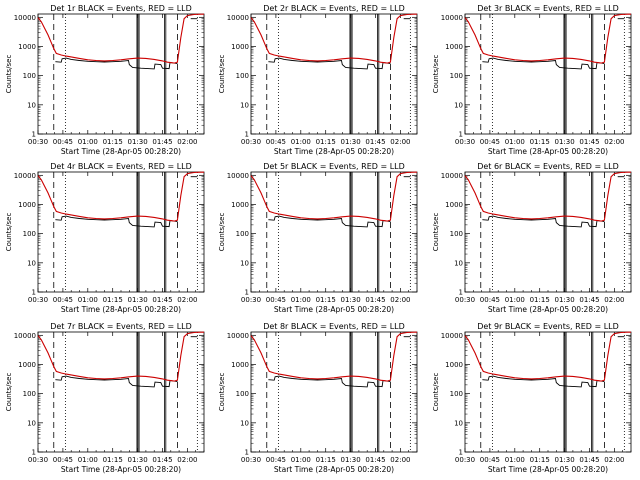 This screenshot has height=480, width=640. Describe the element at coordinates (548, 326) in the screenshot. I see `panel-title: Det 9r BLACK = Events, RED = LLD` at that location.